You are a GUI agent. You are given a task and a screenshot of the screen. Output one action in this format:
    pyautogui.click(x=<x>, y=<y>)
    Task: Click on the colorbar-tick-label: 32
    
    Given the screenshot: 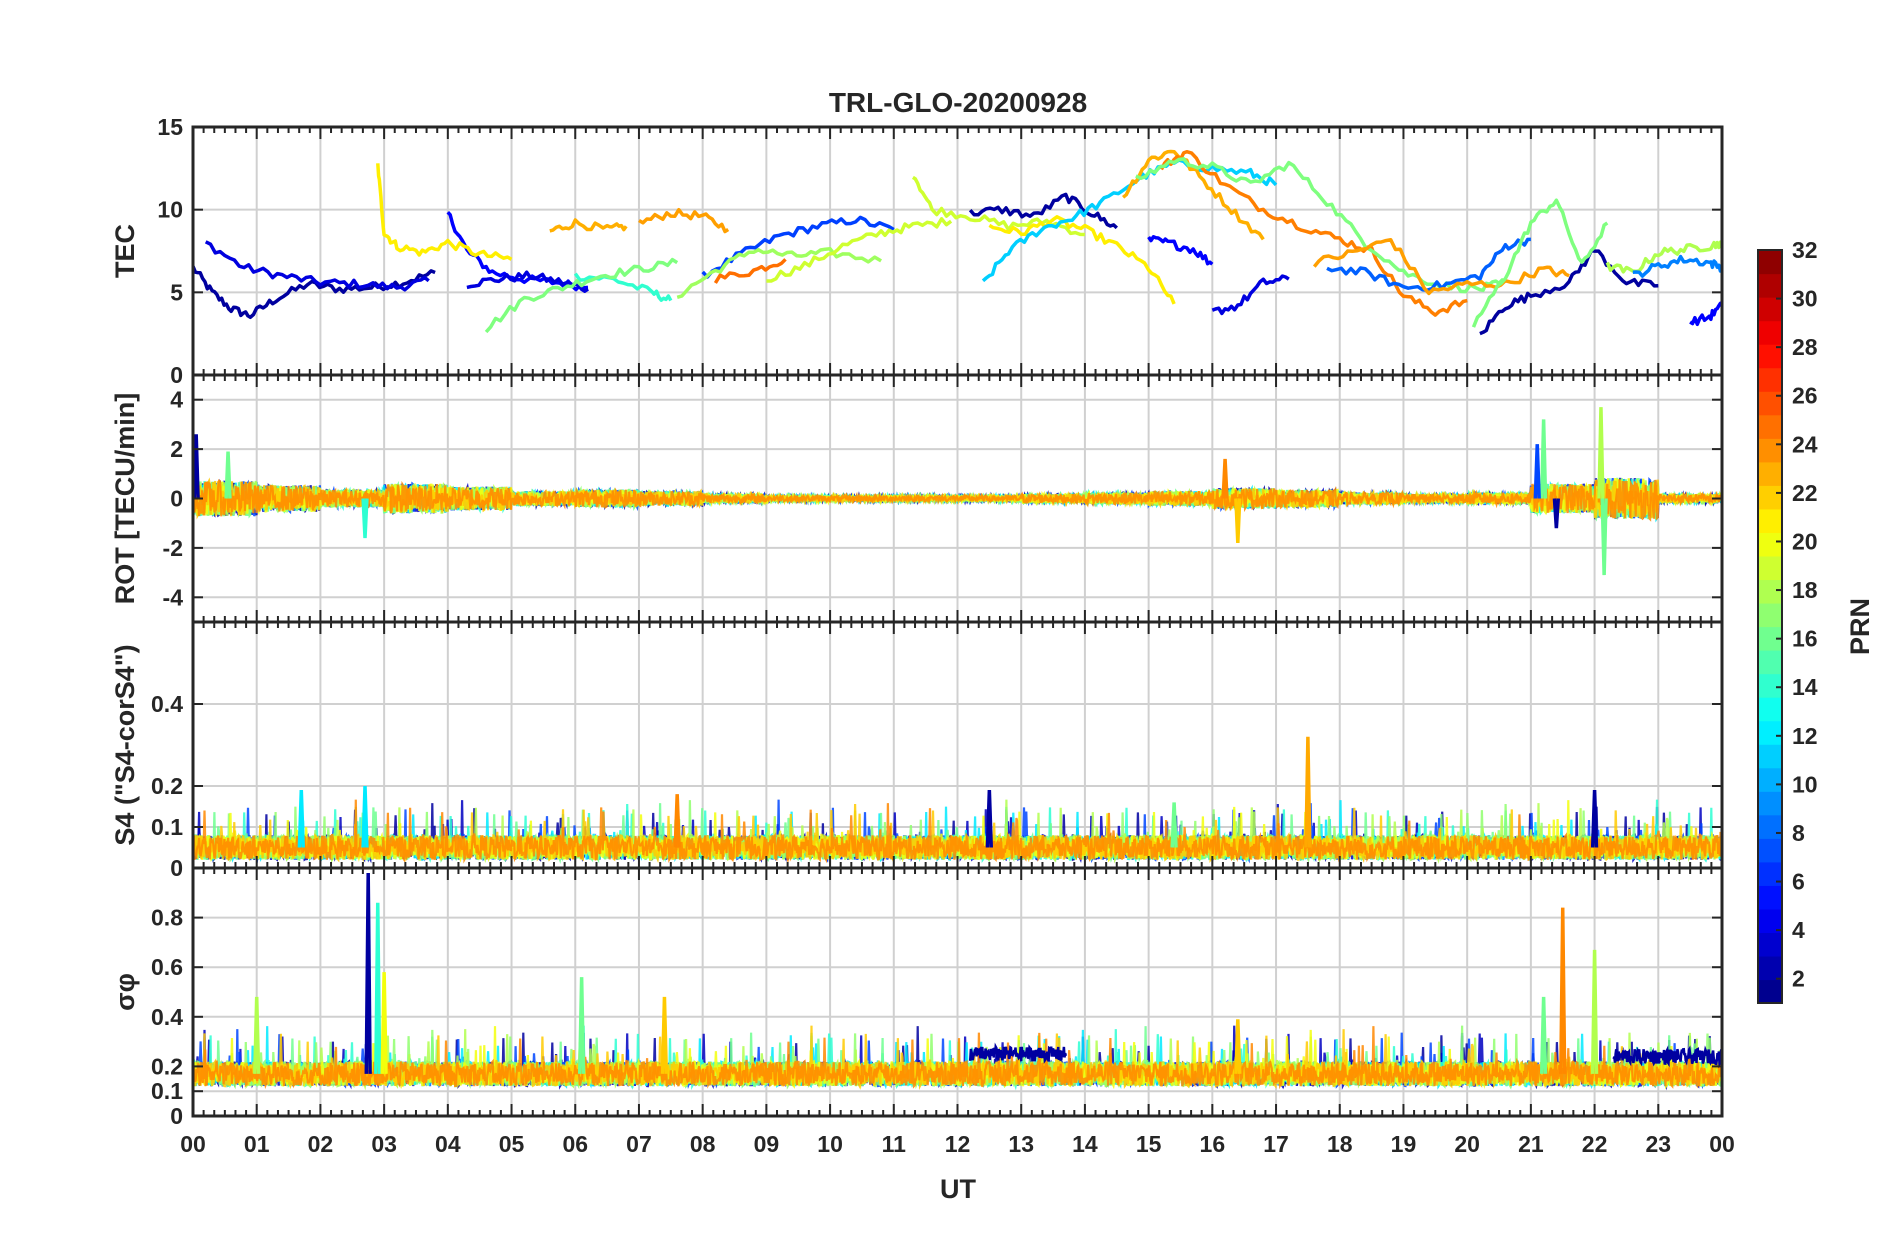 What is the action you would take?
    pyautogui.click(x=1805, y=250)
    